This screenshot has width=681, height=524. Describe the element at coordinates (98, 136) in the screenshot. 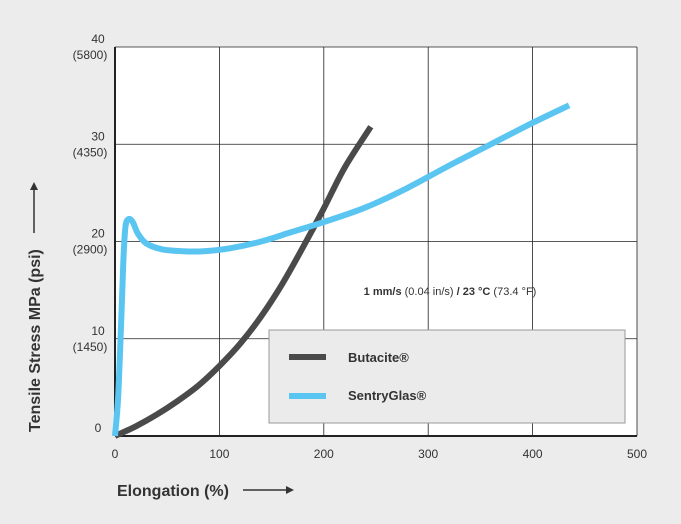

I see `y-tick-label: 30` at that location.